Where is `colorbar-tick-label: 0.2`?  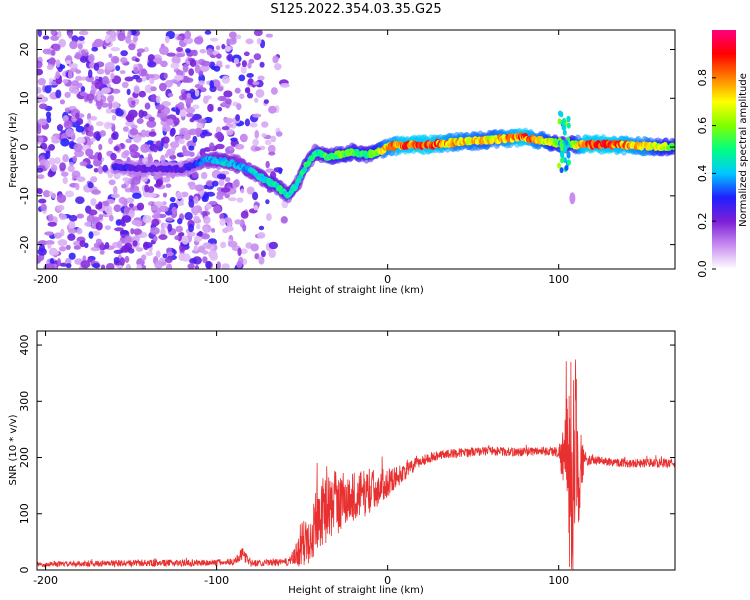 colorbar-tick-label: 0.2 is located at coordinates (702, 221).